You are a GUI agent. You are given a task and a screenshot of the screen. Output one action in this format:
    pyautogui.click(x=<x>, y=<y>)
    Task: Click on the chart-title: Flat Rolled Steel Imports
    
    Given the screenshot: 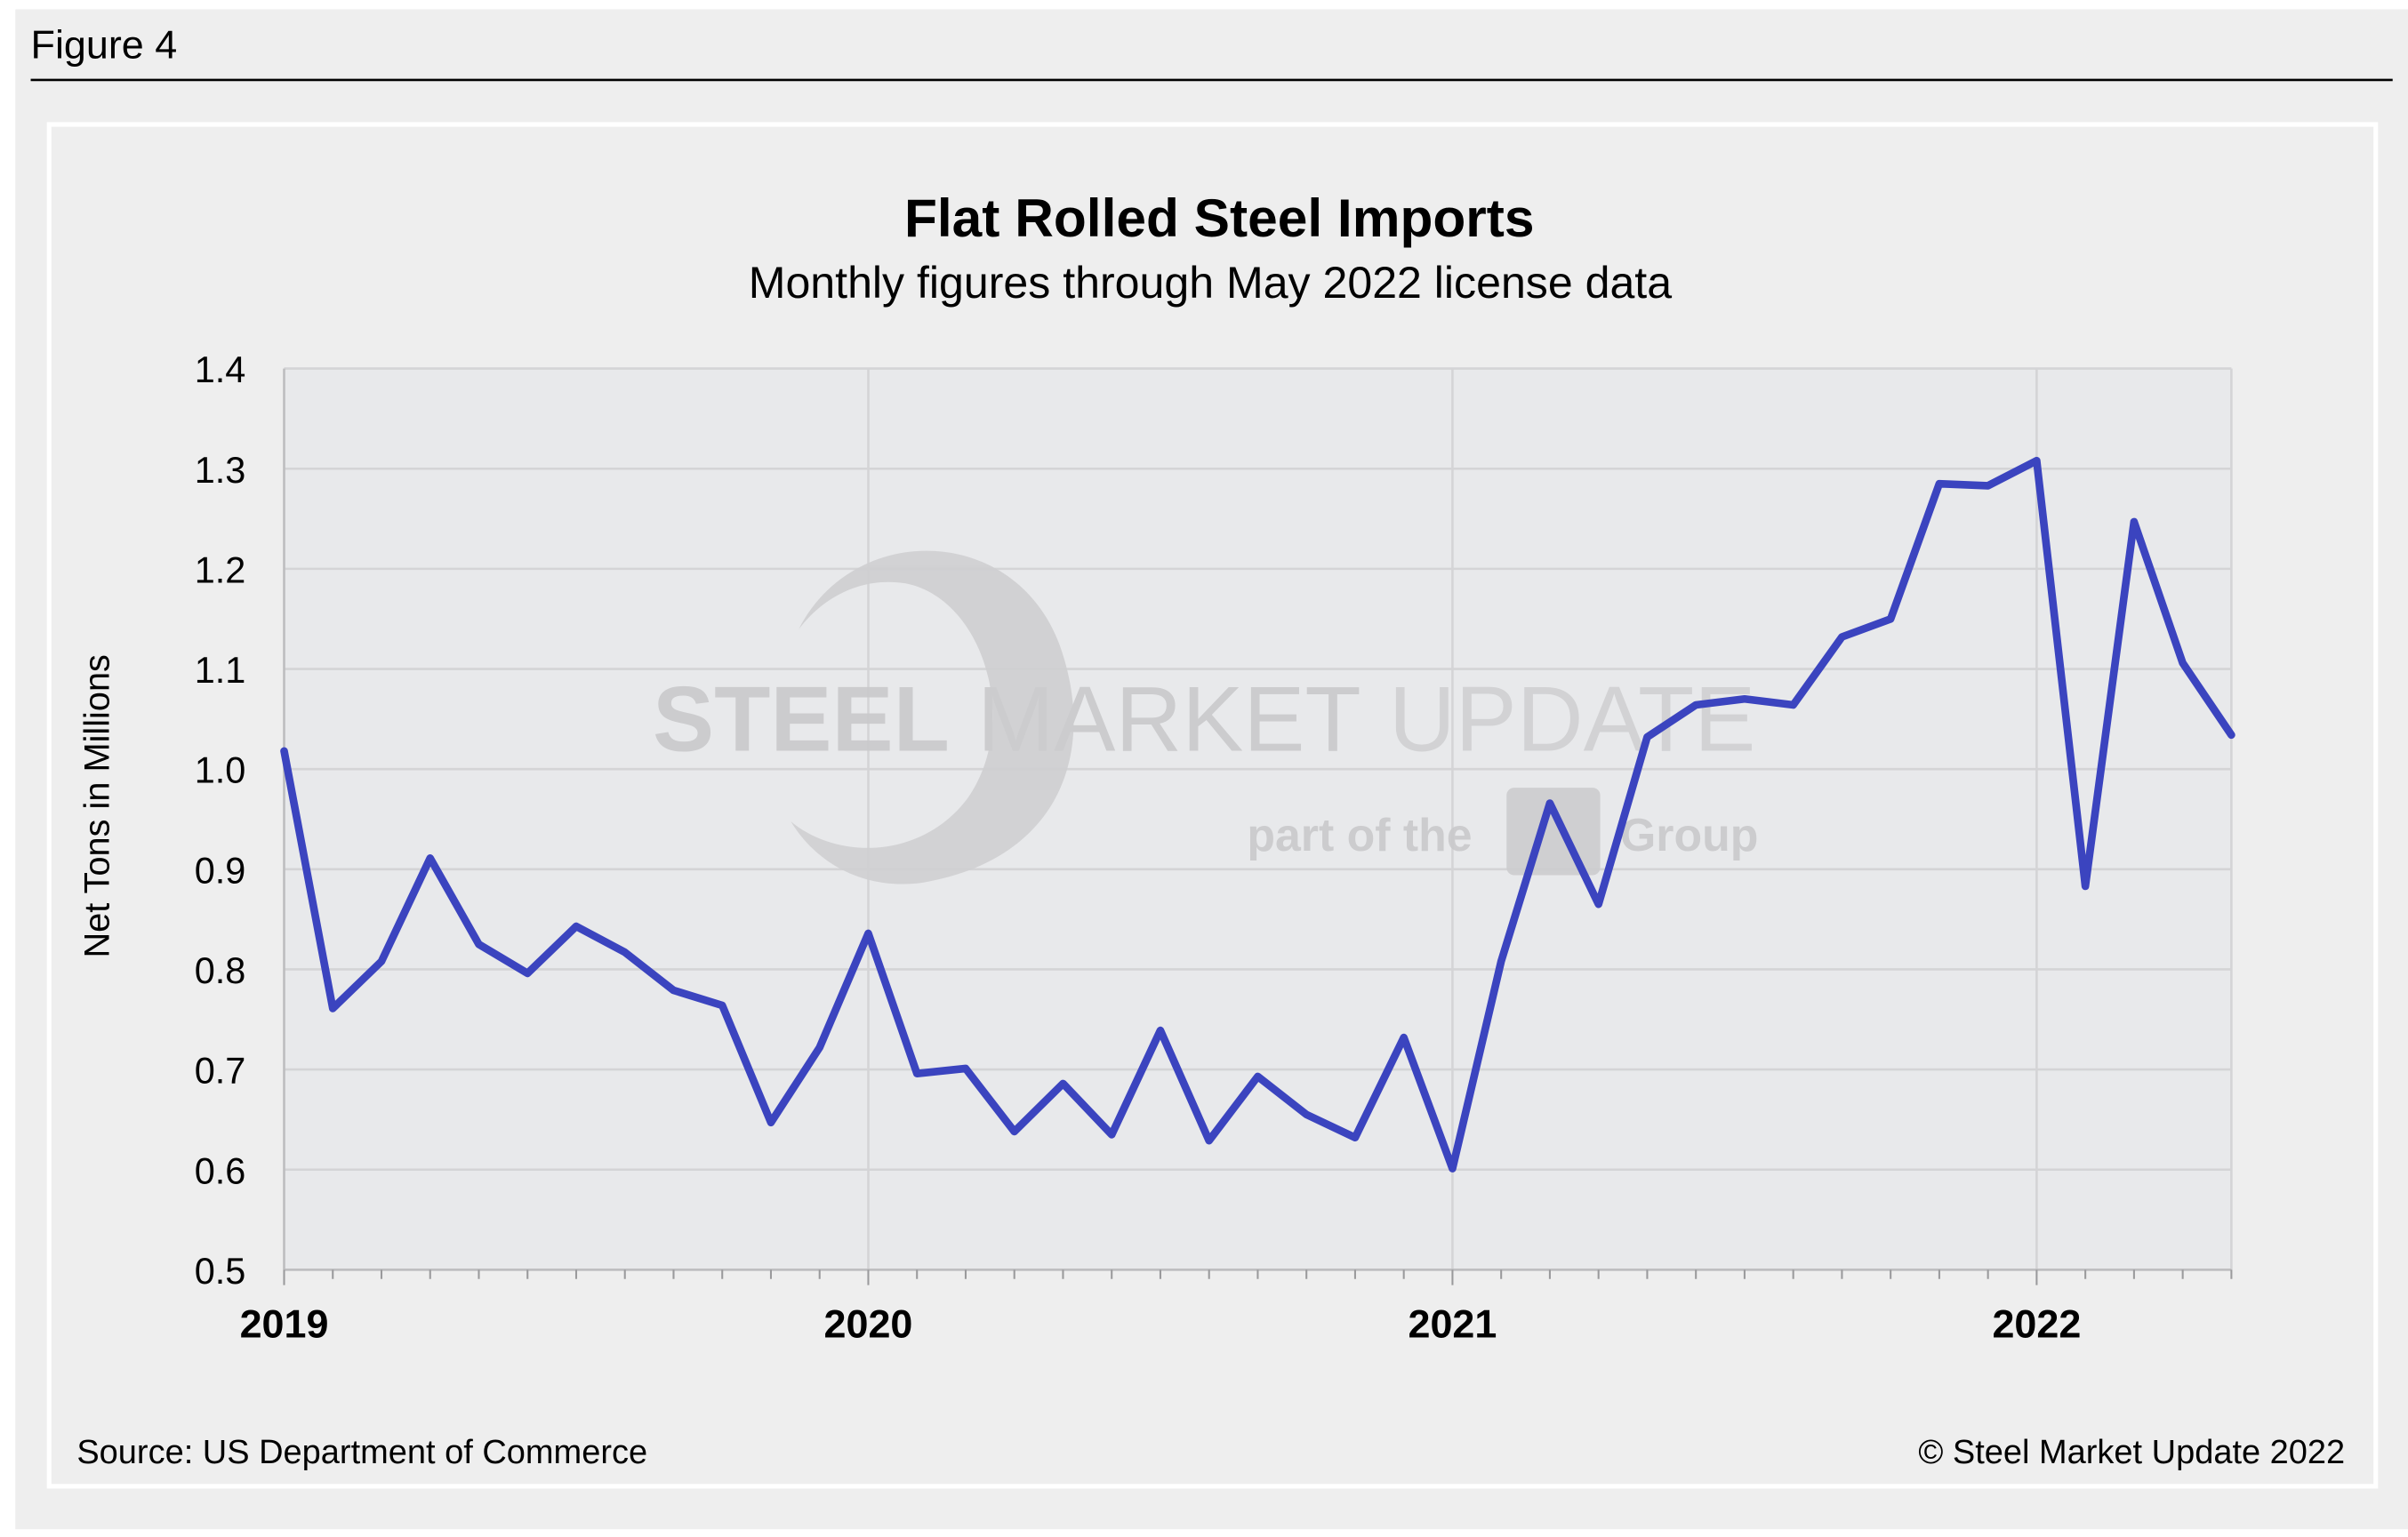 What is the action you would take?
    pyautogui.click(x=1219, y=218)
    